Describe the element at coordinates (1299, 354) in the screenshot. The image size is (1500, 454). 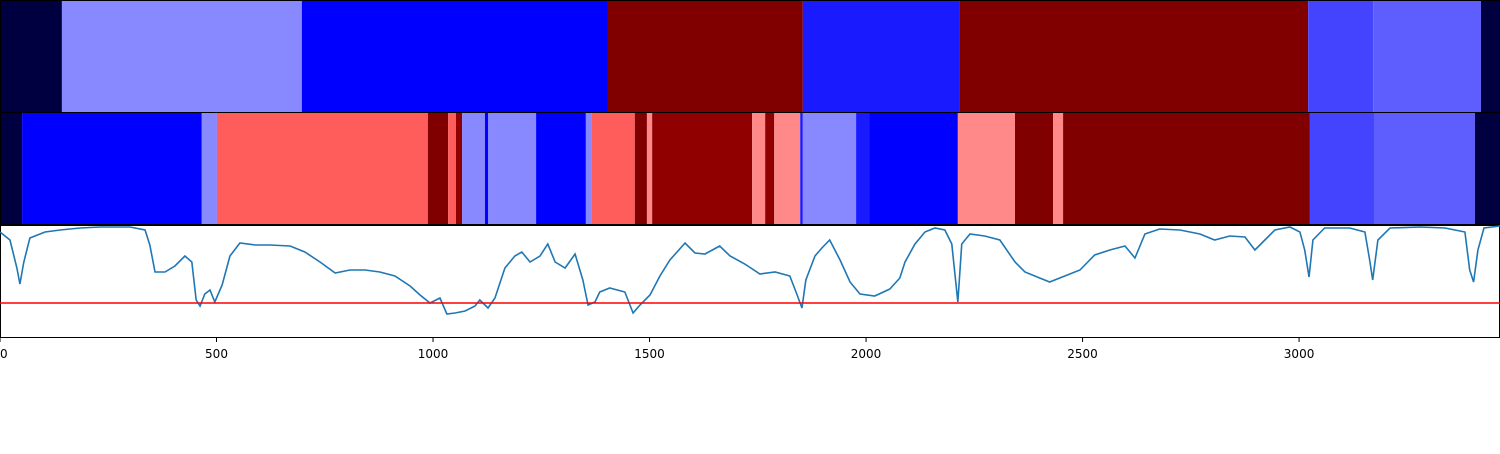
I see `x-tick-label: 3000` at that location.